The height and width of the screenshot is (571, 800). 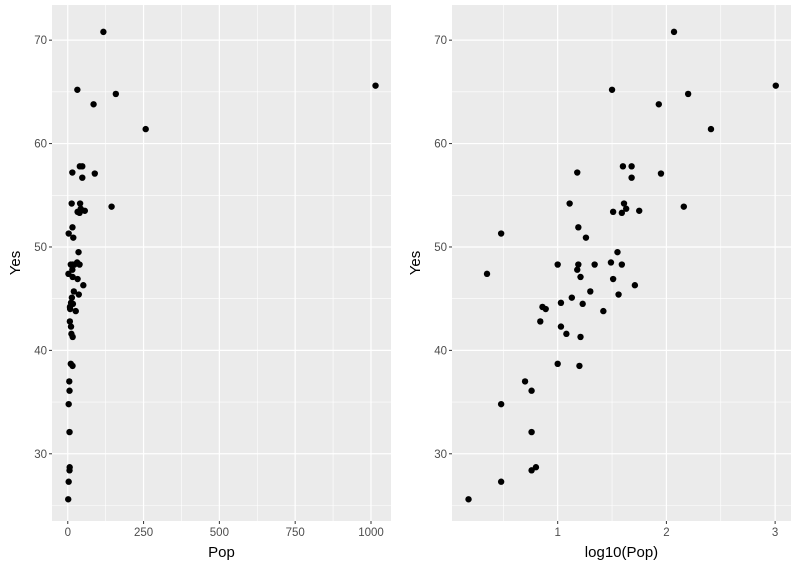 I want to click on y-axis-title: Yes, so click(x=415, y=263).